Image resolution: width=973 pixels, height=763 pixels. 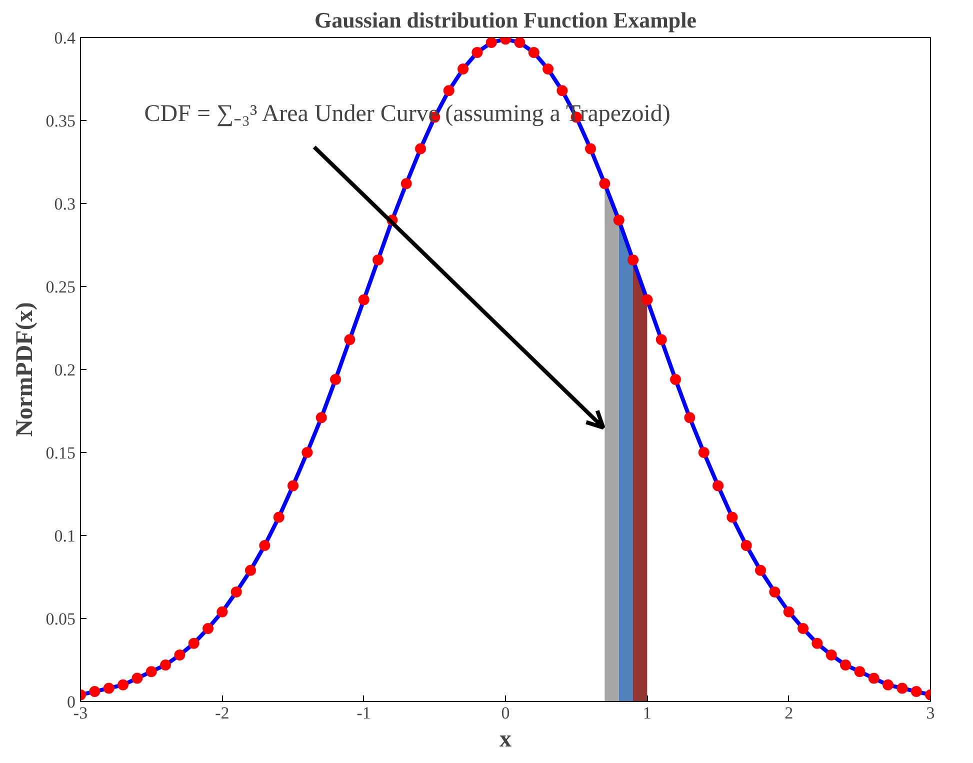 I want to click on y-tick-label: 0.3, so click(x=65, y=204).